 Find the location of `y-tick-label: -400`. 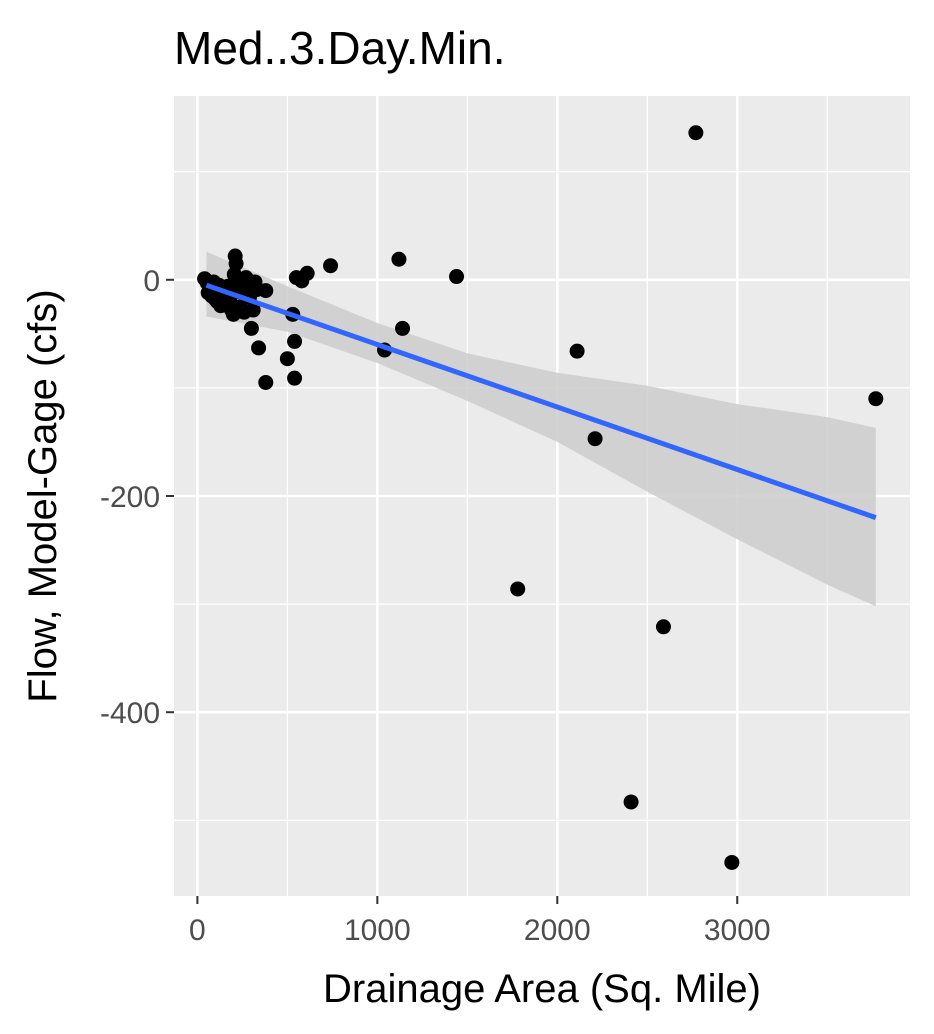

y-tick-label: -400 is located at coordinates (130, 713).